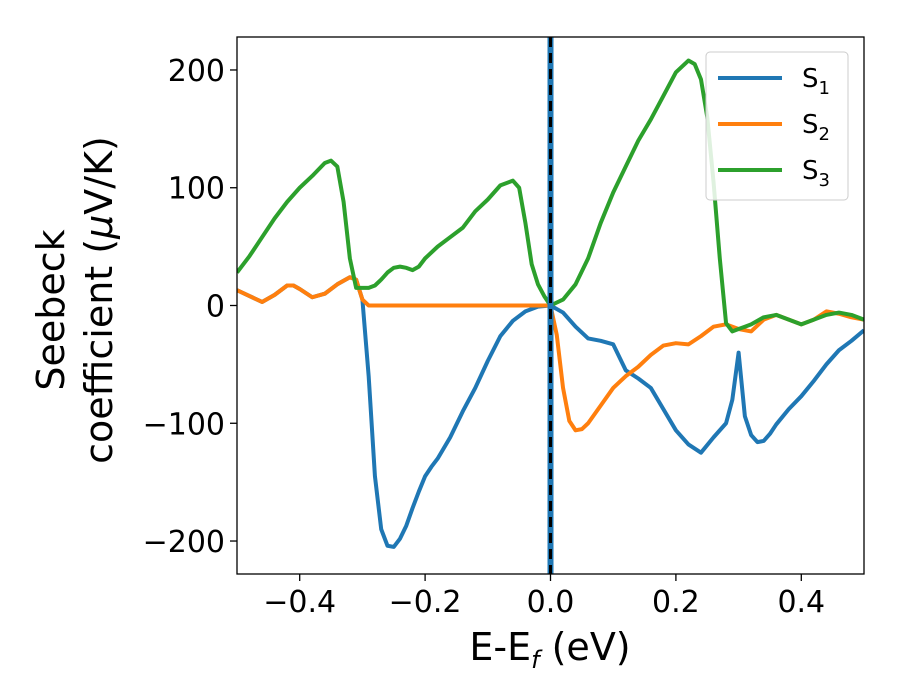 The width and height of the screenshot is (900, 700). Describe the element at coordinates (184, 542) in the screenshot. I see `y-tick-label: −200` at that location.